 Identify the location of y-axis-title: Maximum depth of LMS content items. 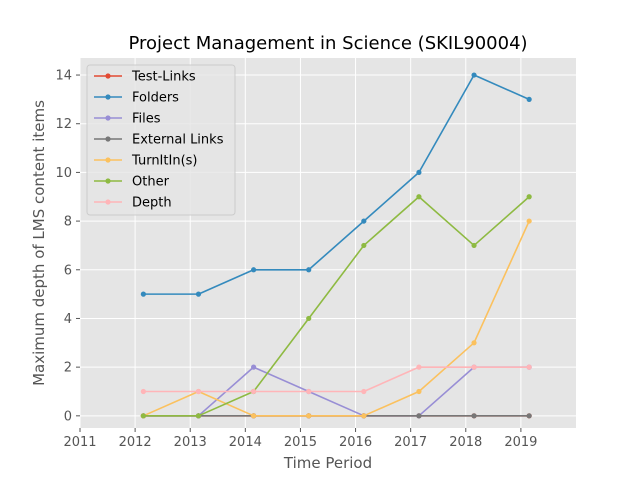
(39, 243).